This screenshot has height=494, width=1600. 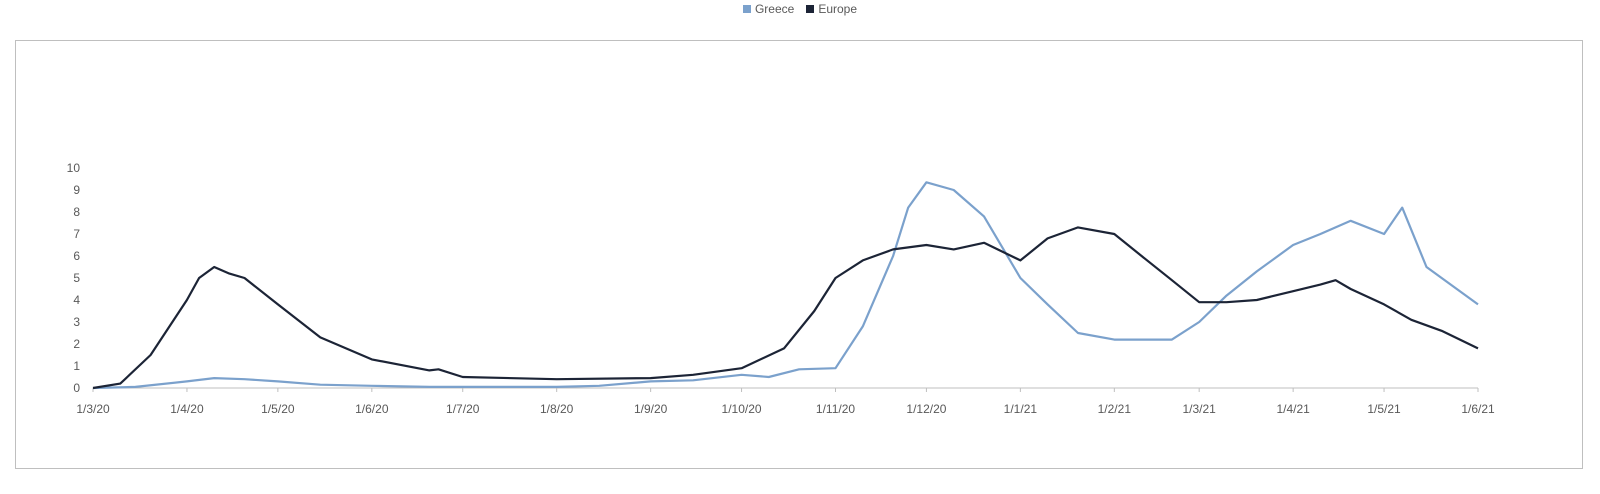 I want to click on x-tick-label: 1/2/21, so click(x=1115, y=409).